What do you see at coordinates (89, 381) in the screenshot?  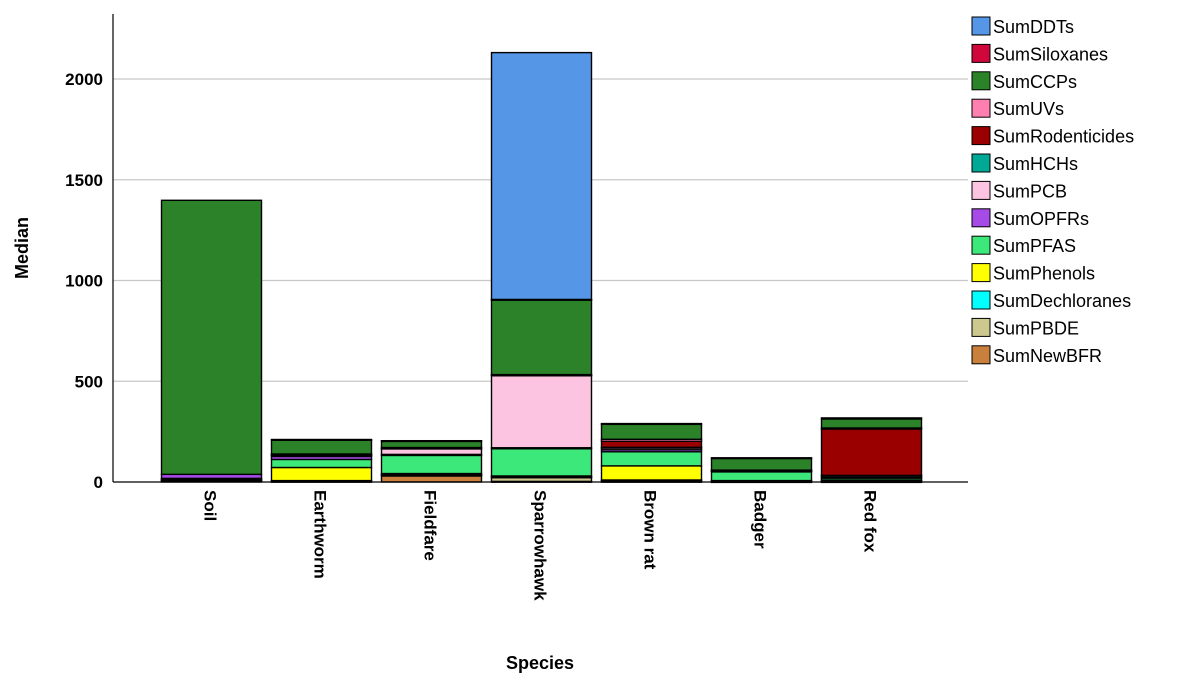 I see `y-tick-label: 500` at bounding box center [89, 381].